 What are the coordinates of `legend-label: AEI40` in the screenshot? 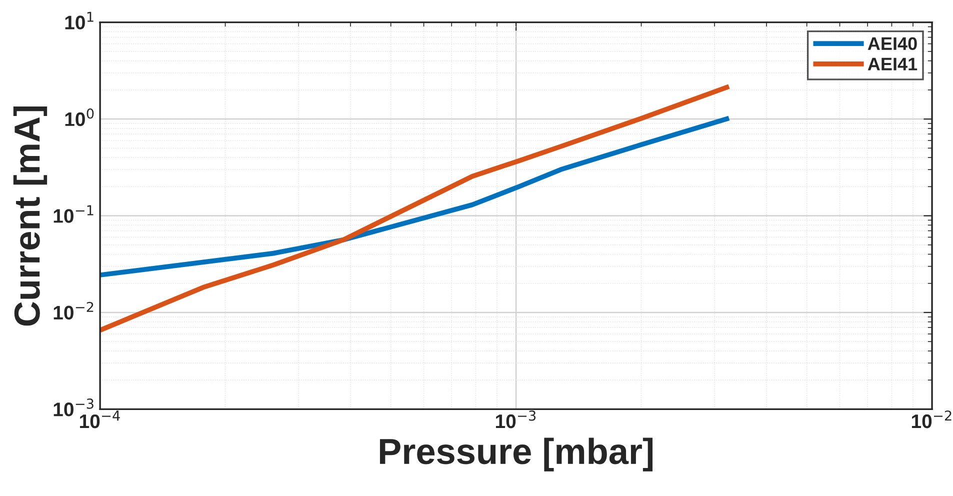 It's located at (892, 43).